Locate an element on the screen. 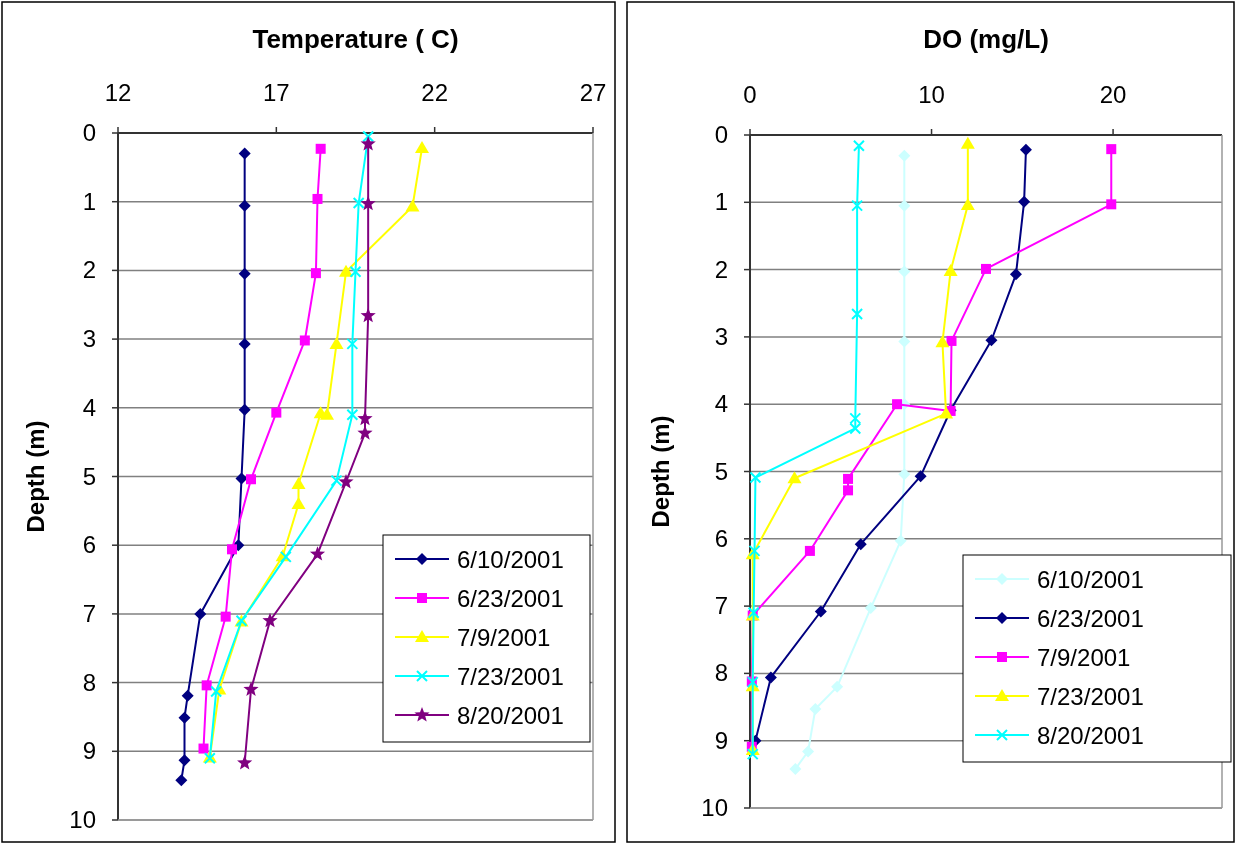  x-tick-label: 12 is located at coordinates (118, 92).